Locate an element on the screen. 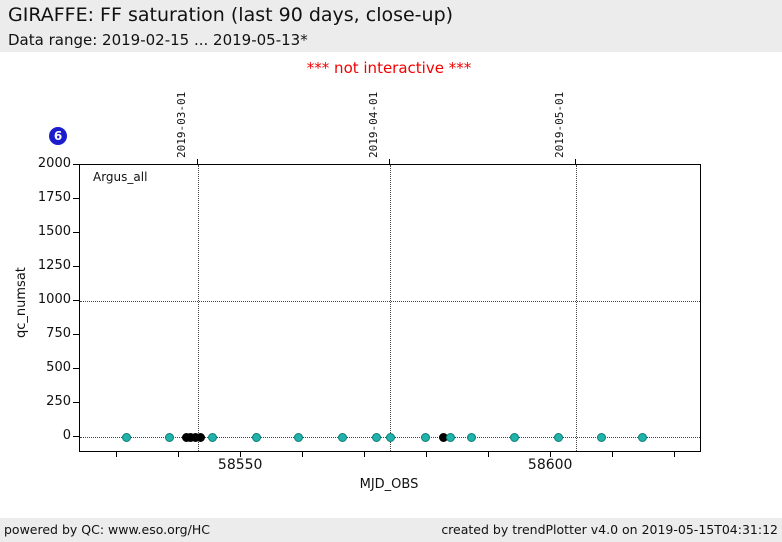 This screenshot has width=782, height=542. not-interactive-notice: *** not interactive *** is located at coordinates (389, 68).